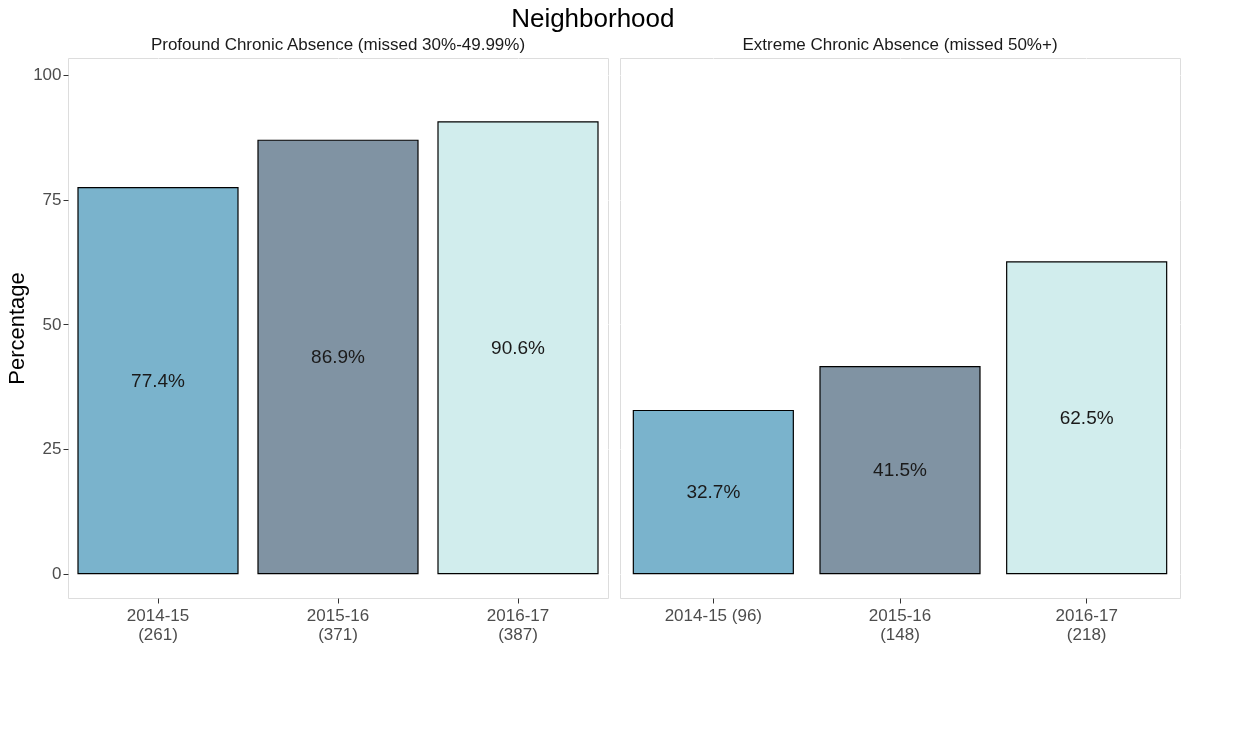 This screenshot has height=736, width=1245. I want to click on x-tick-label: 2015-16 (148), so click(900, 624).